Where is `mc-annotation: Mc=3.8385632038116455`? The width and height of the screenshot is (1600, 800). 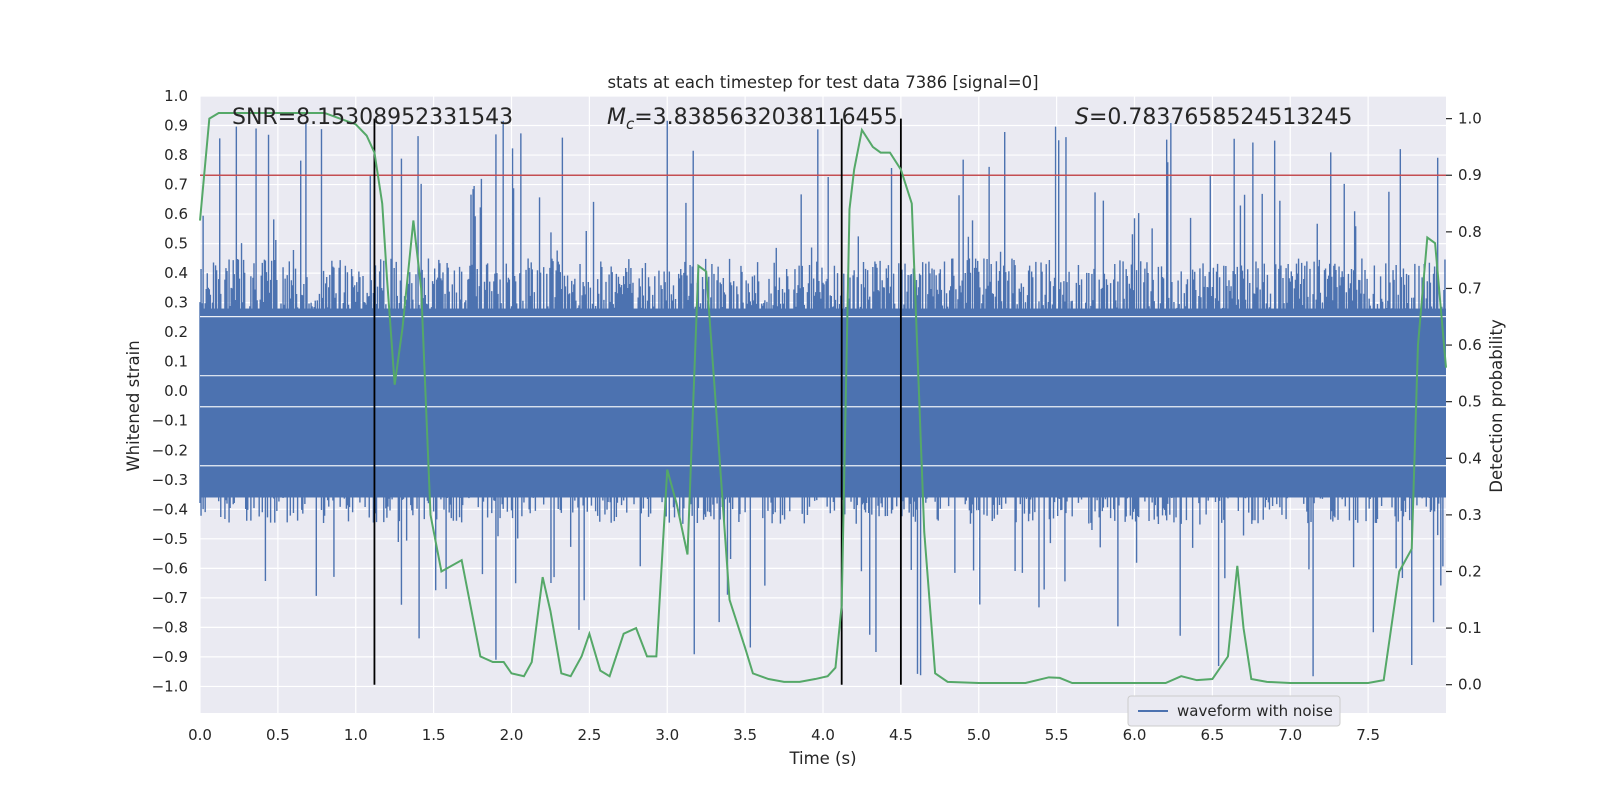 mc-annotation: Mc=3.8385632038116455 is located at coordinates (752, 119).